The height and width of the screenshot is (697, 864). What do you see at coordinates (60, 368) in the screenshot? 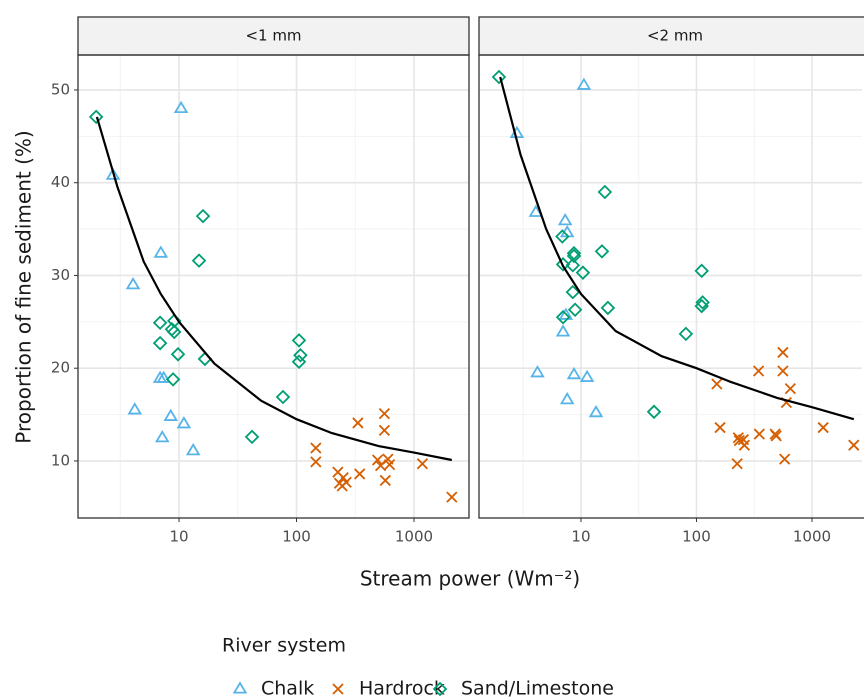
I see `y-tick-label: 20` at bounding box center [60, 368].